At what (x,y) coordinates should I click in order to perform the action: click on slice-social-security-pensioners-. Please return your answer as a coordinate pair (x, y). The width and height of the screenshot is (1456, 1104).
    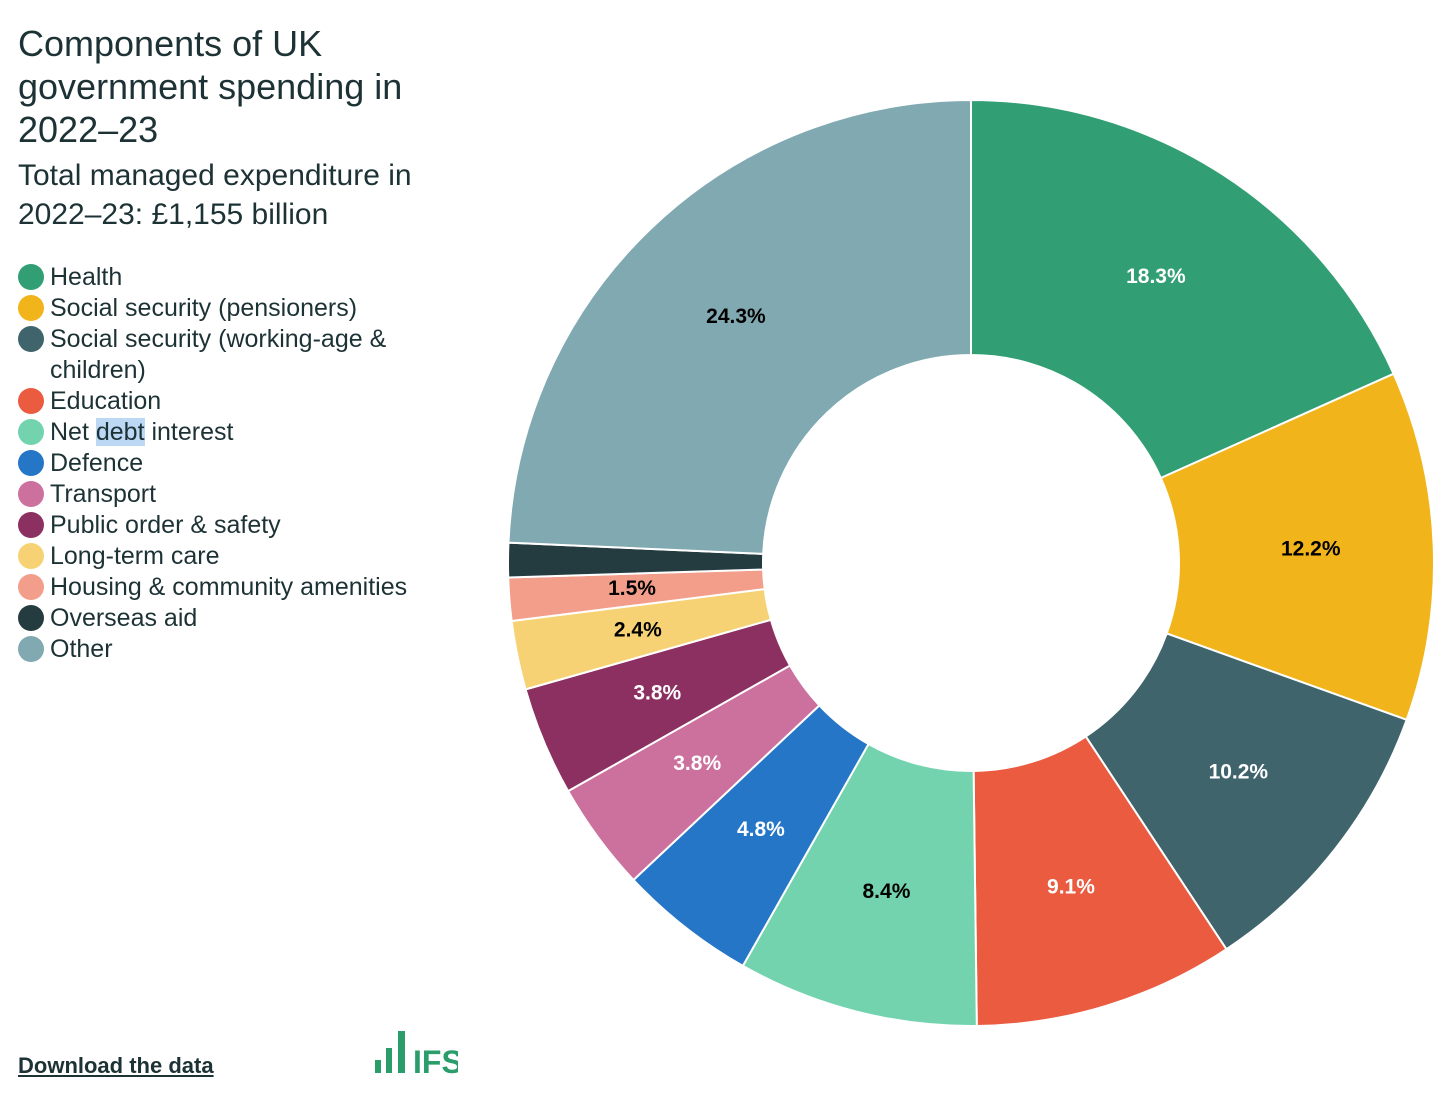
    Looking at the image, I should click on (1297, 547).